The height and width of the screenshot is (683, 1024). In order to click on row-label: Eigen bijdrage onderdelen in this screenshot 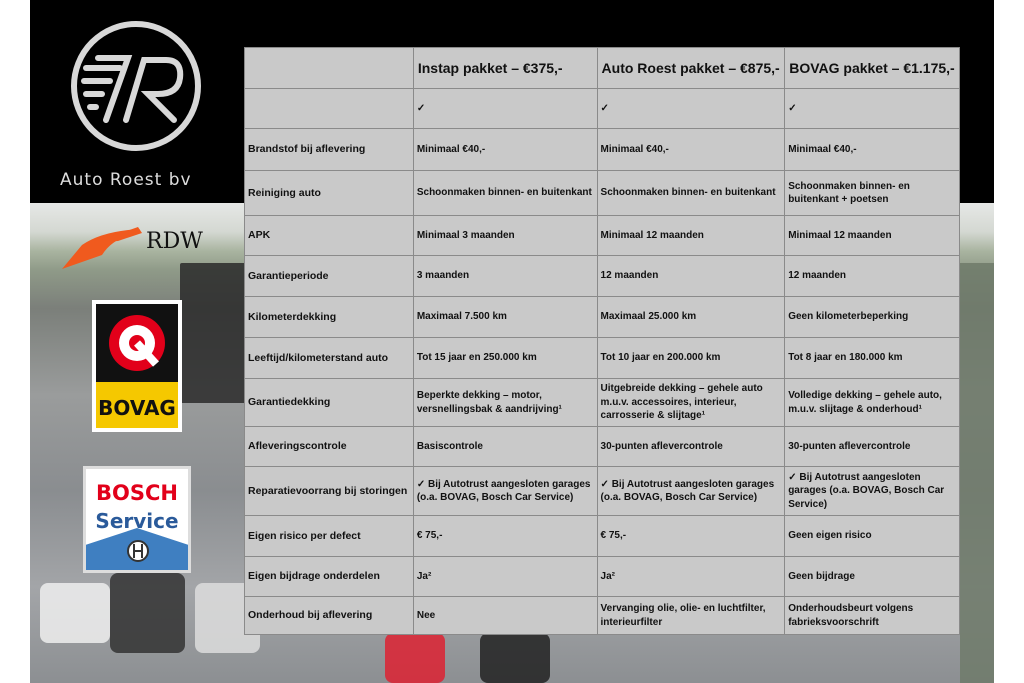, I will do `click(329, 576)`.